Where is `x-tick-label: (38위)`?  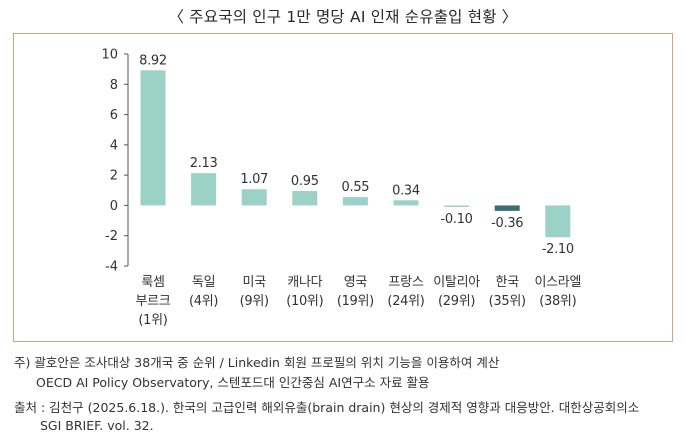 x-tick-label: (38위) is located at coordinates (557, 301).